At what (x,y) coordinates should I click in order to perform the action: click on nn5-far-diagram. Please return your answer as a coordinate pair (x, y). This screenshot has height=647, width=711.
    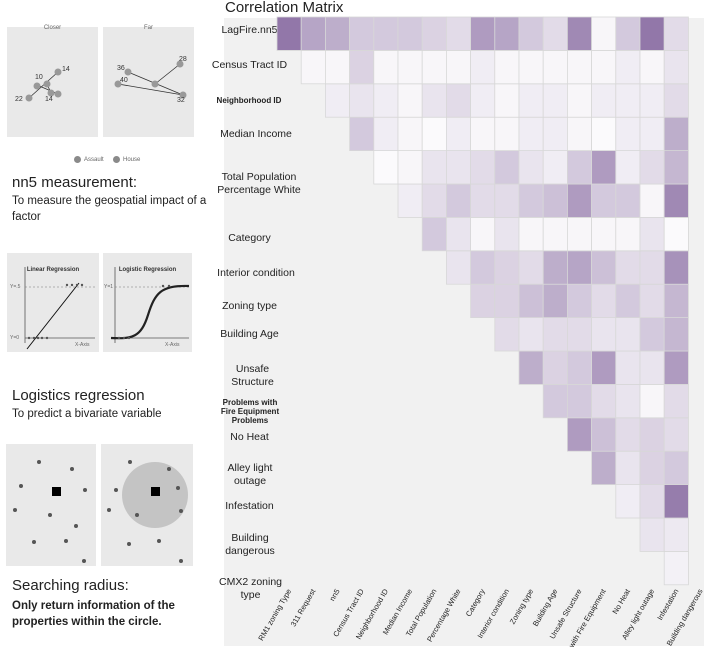
    Looking at the image, I should click on (150, 79).